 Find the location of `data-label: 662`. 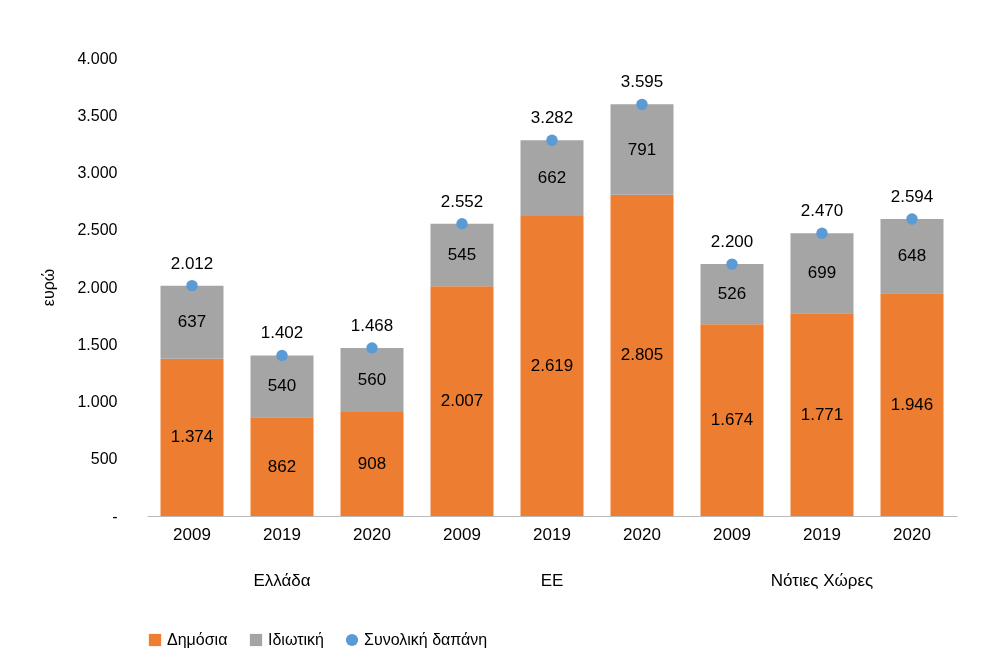

data-label: 662 is located at coordinates (552, 178).